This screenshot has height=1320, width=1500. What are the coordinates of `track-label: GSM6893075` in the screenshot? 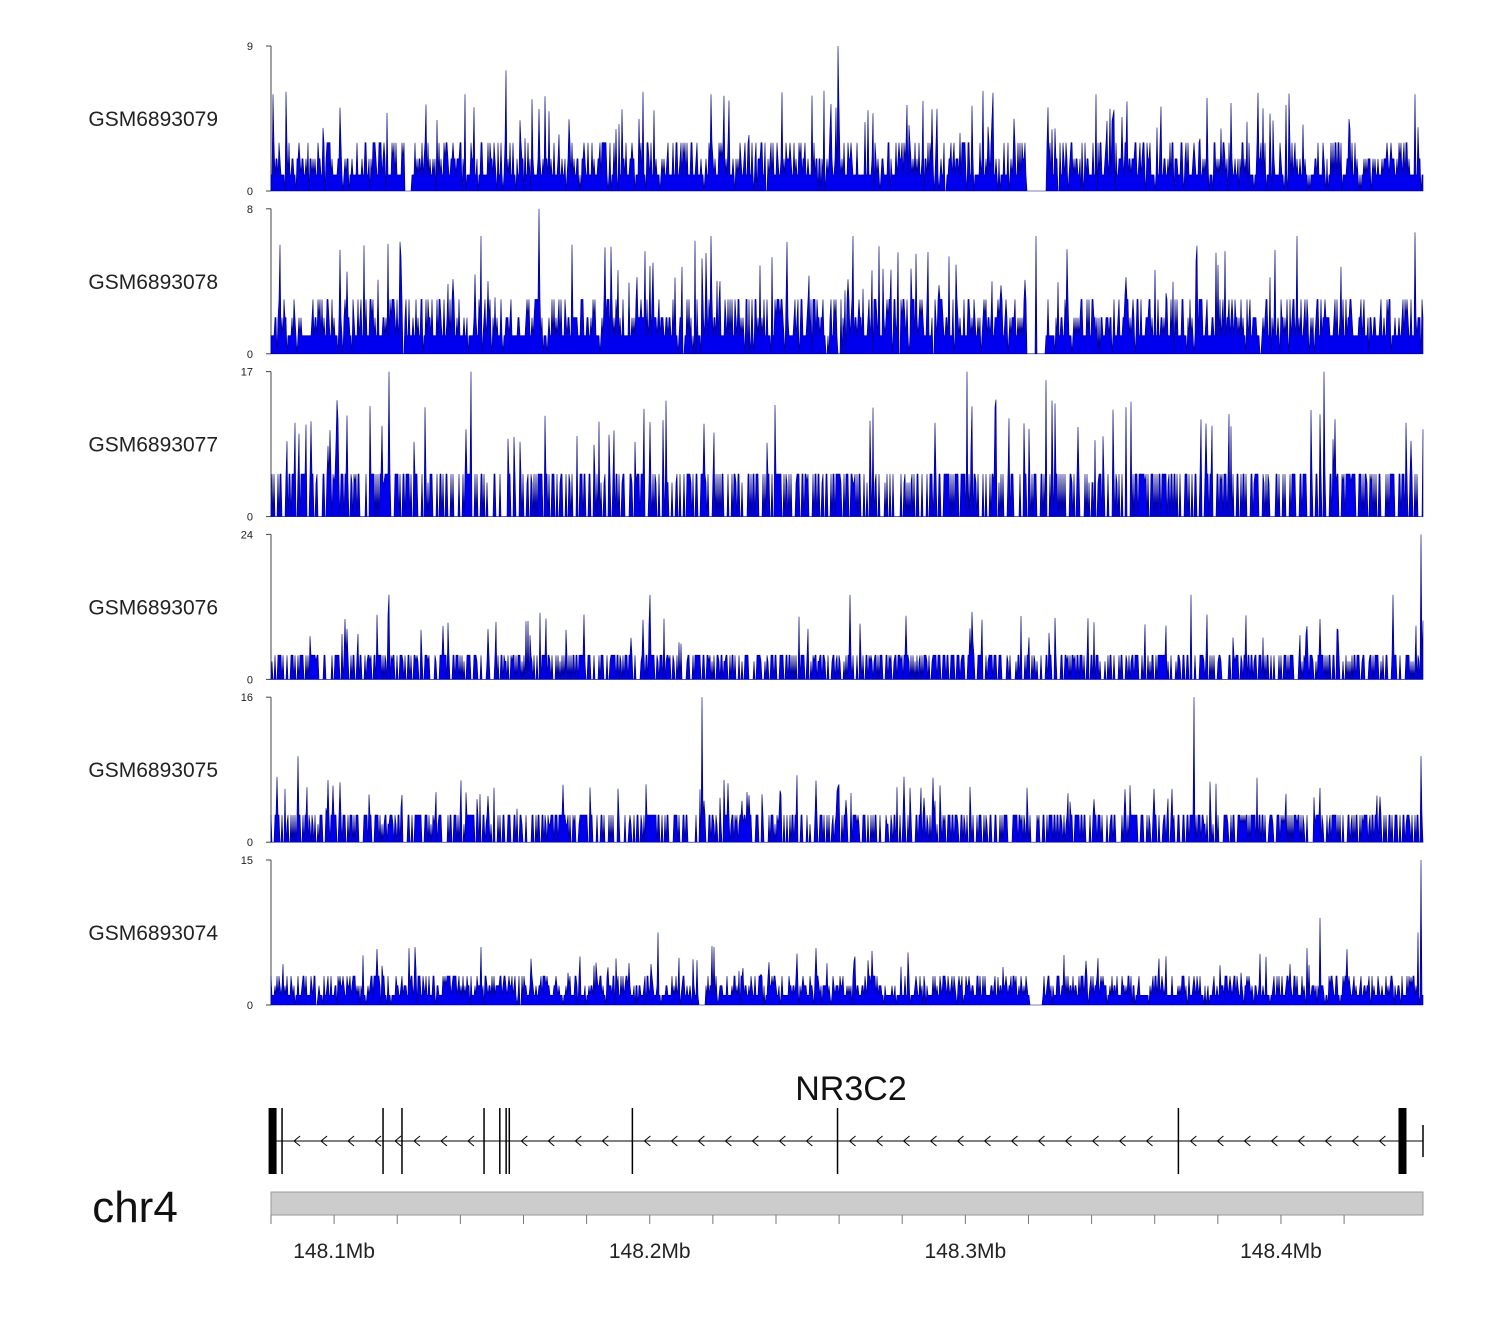 It's located at (153, 770).